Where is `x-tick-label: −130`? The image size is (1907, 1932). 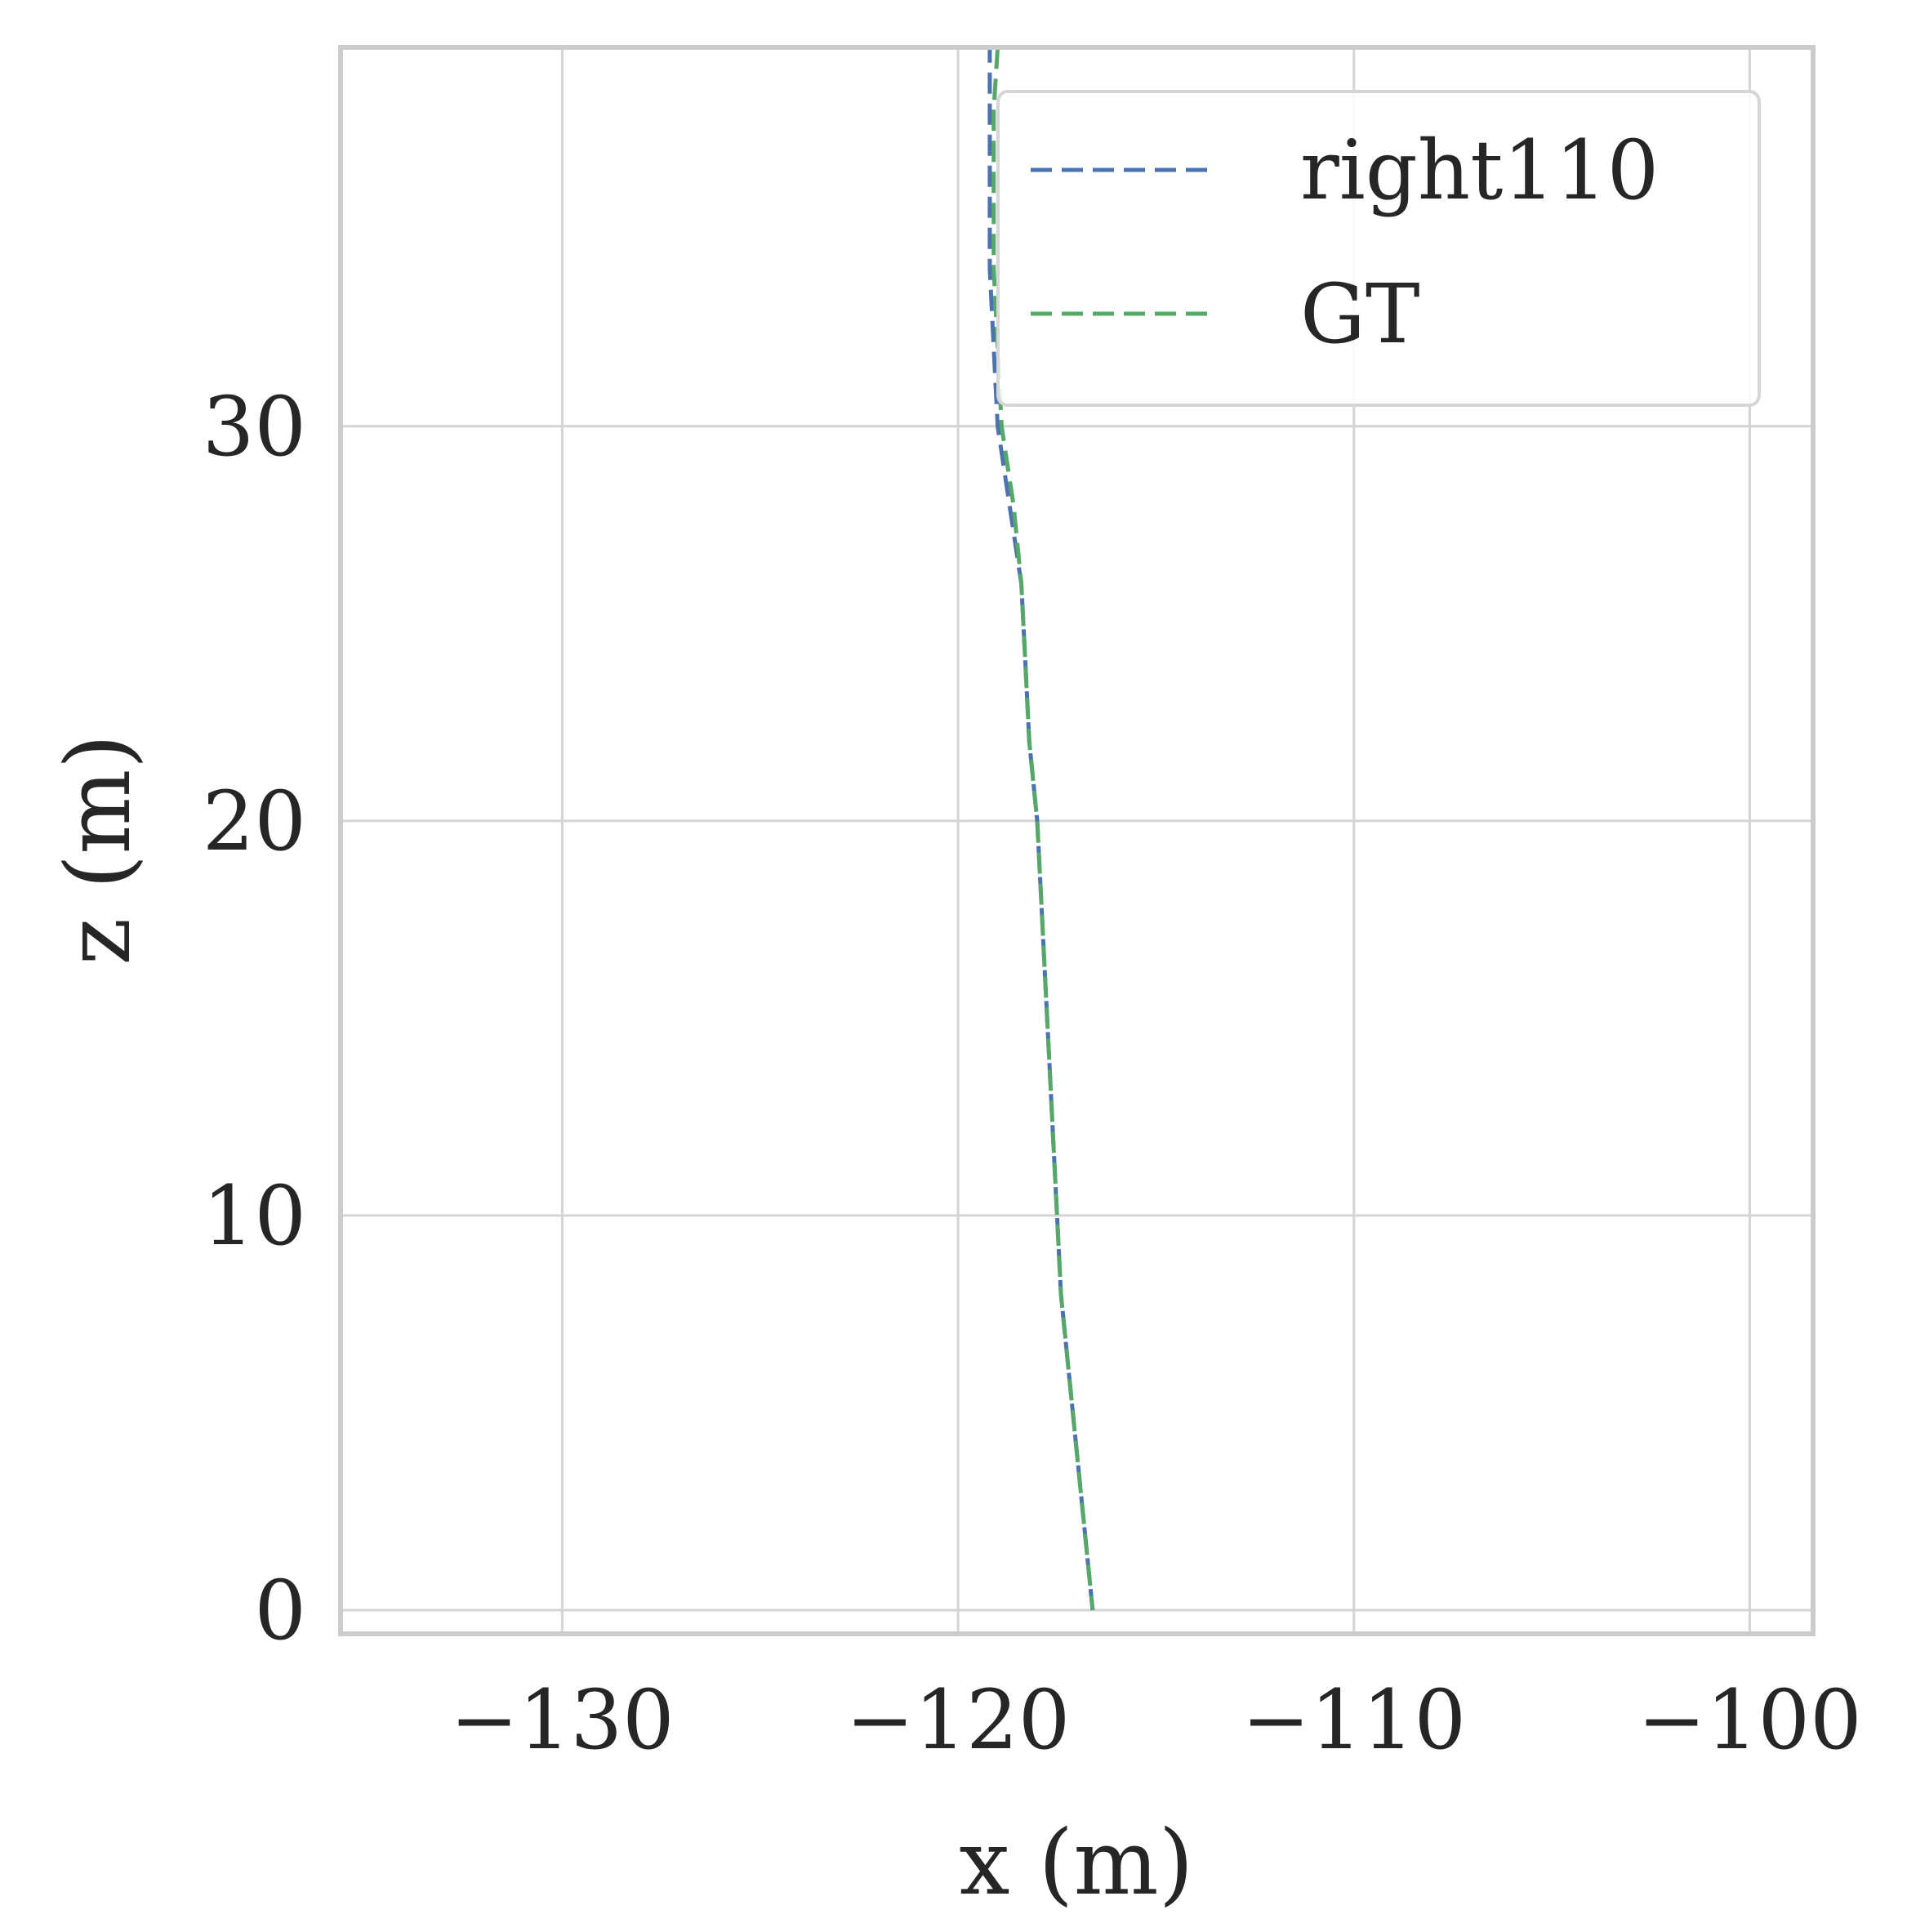
x-tick-label: −130 is located at coordinates (562, 1720).